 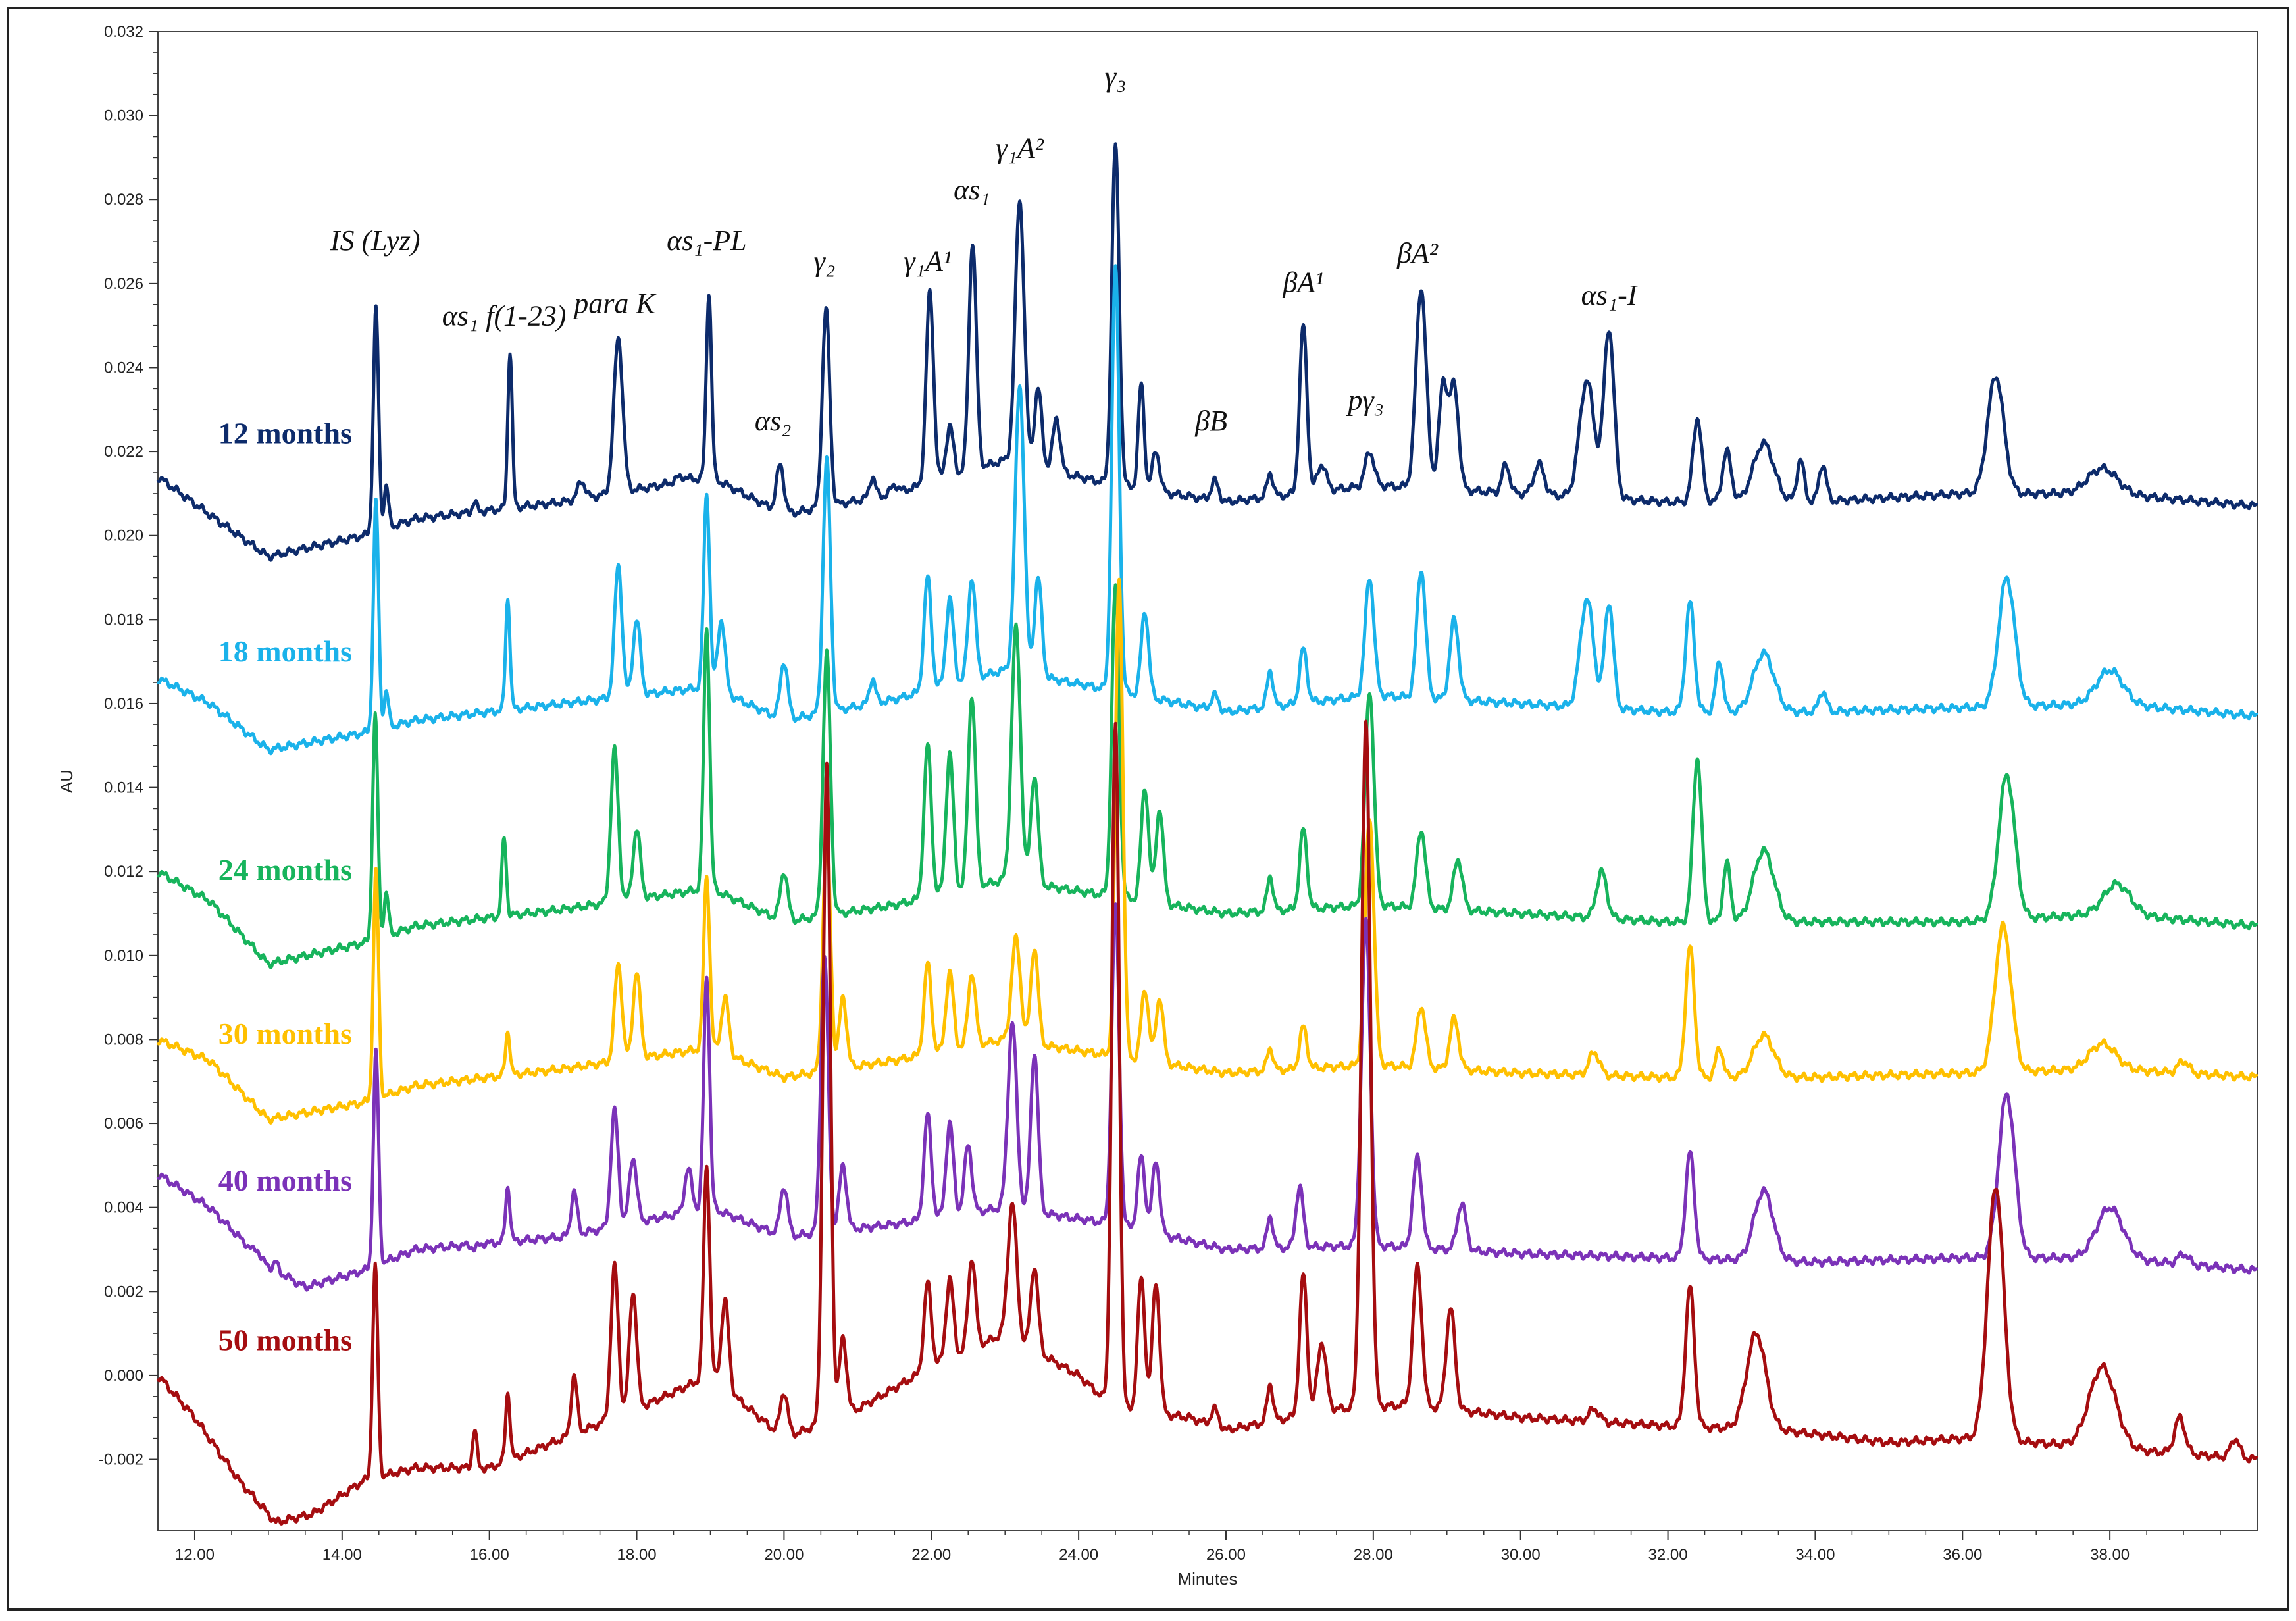 I want to click on series-label: 50 months, so click(x=285, y=1340).